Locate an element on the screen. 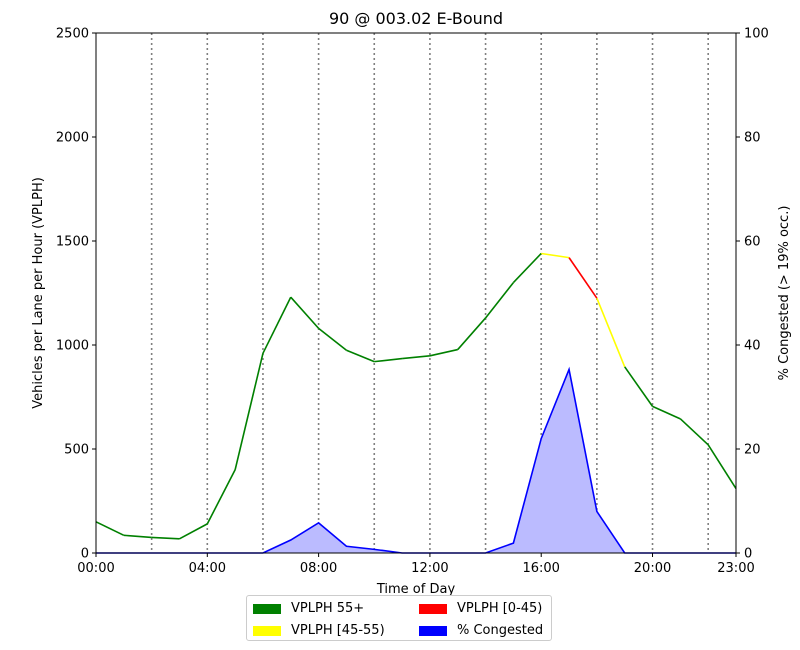 Image resolution: width=800 pixels, height=650 pixels. legend-item-vplph-55: VPLPH 55+ is located at coordinates (308, 608).